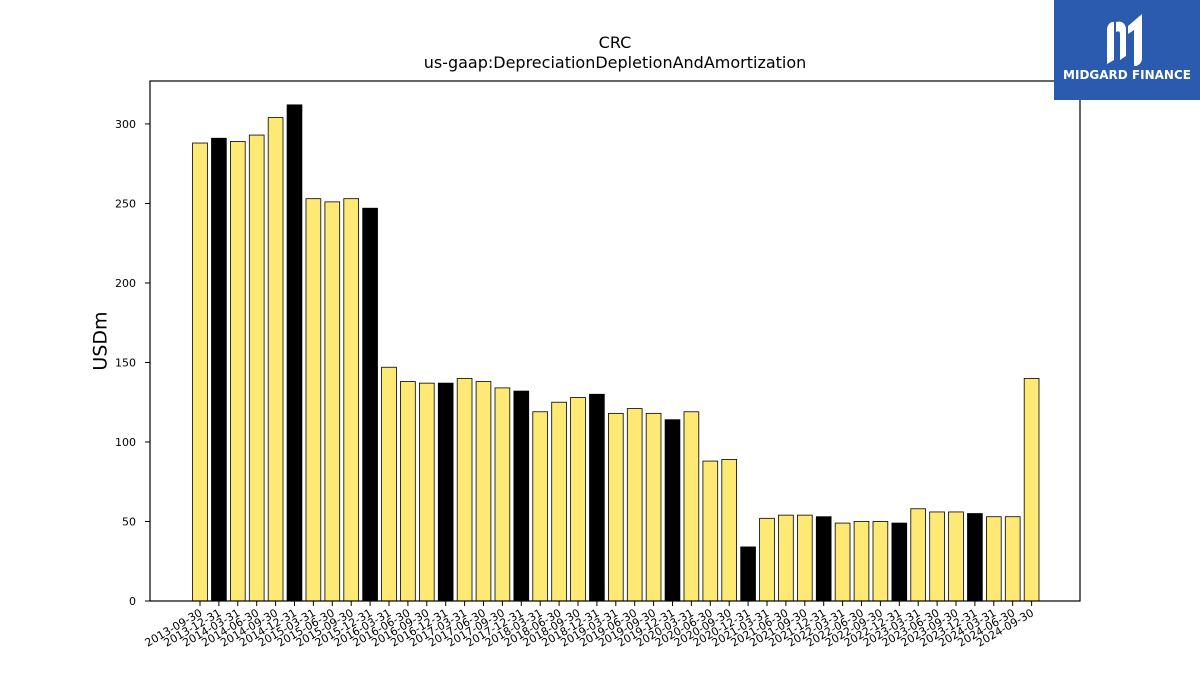  What do you see at coordinates (125, 124) in the screenshot?
I see `y-tick-label: 300` at bounding box center [125, 124].